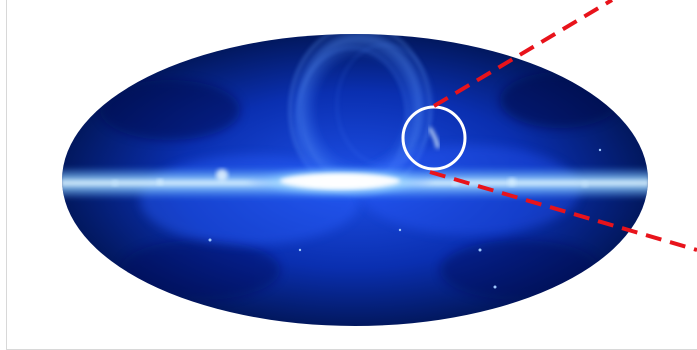 The width and height of the screenshot is (697, 350). I want to click on frame-left-border, so click(6, 175).